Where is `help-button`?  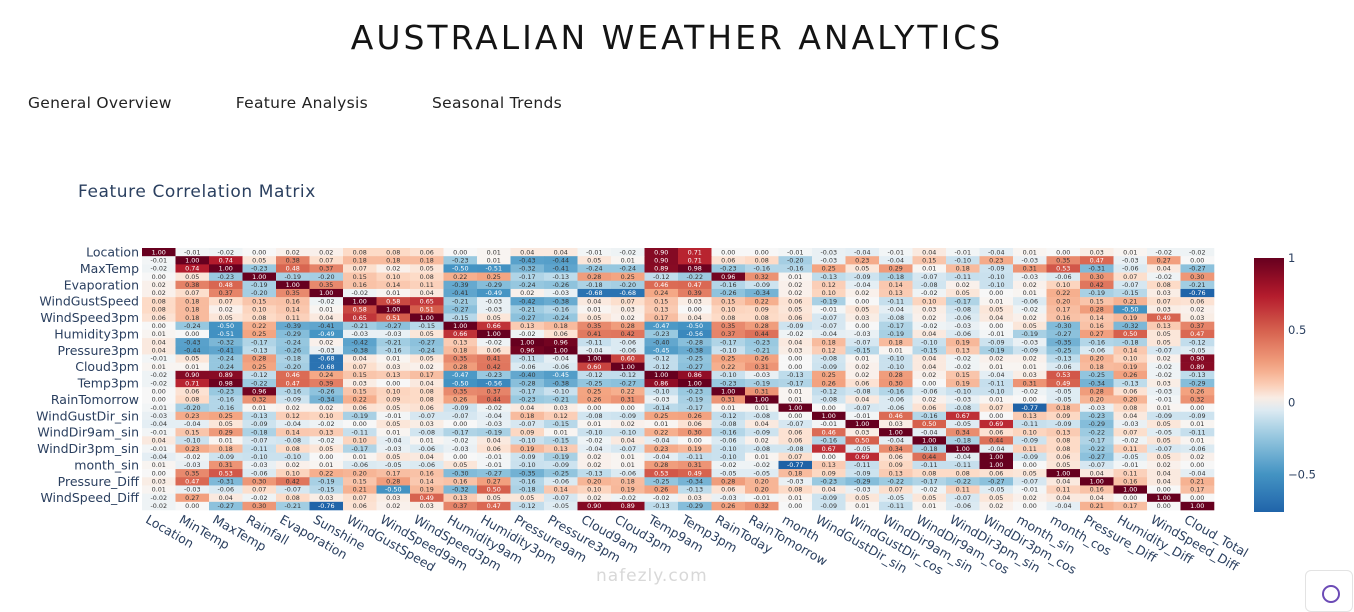
help-button is located at coordinates (1329, 591).